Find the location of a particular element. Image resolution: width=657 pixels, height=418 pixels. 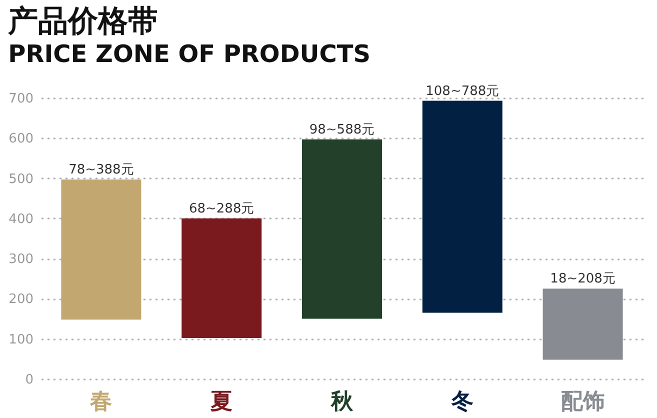

chart-title: 产品价格带 is located at coordinates (82, 21).